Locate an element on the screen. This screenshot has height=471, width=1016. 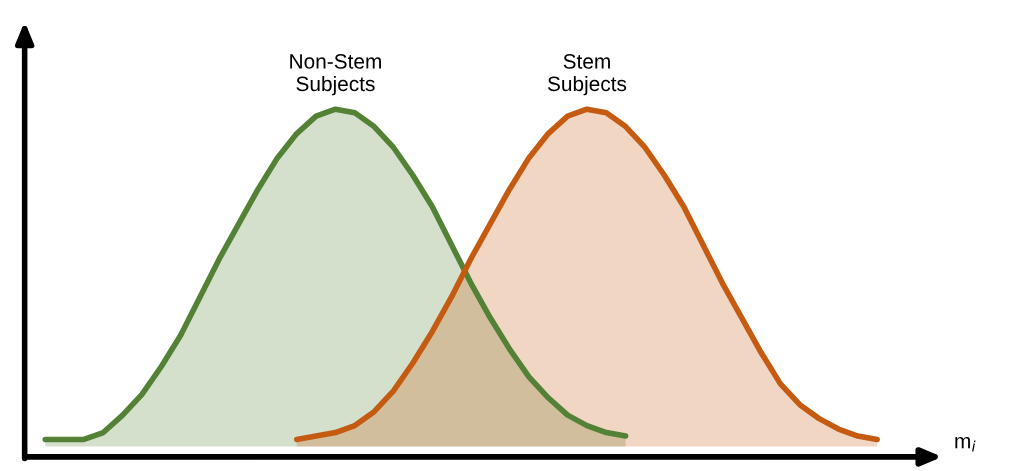
x-axis-title: m$_{i}$ is located at coordinates (965, 444).